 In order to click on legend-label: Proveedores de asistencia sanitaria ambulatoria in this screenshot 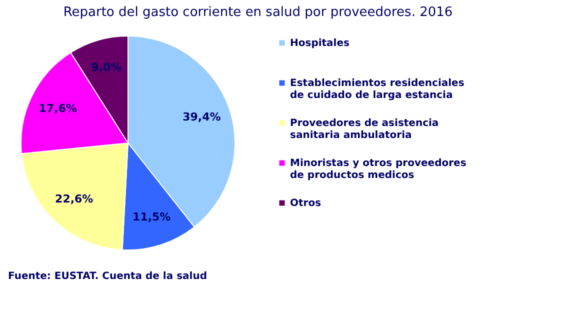, I will do `click(364, 129)`.